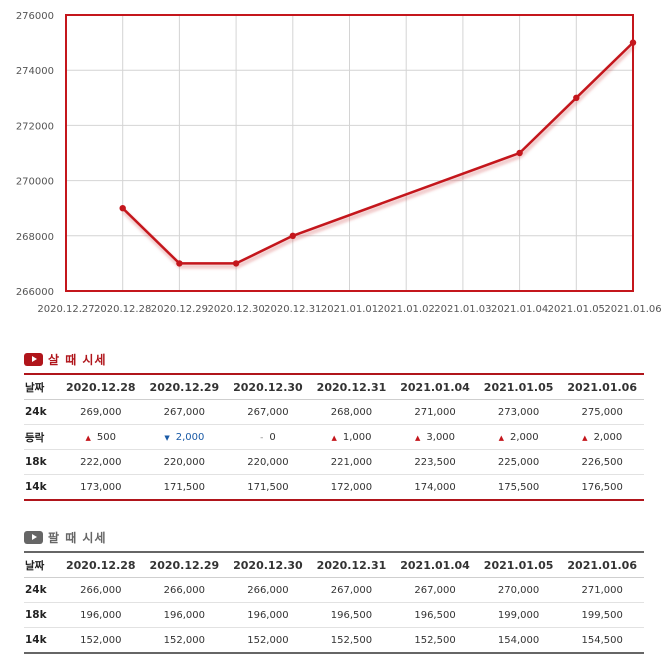 This screenshot has height=664, width=661. What do you see at coordinates (349, 309) in the screenshot?
I see `x-tick-label: 2021.01.01` at bounding box center [349, 309].